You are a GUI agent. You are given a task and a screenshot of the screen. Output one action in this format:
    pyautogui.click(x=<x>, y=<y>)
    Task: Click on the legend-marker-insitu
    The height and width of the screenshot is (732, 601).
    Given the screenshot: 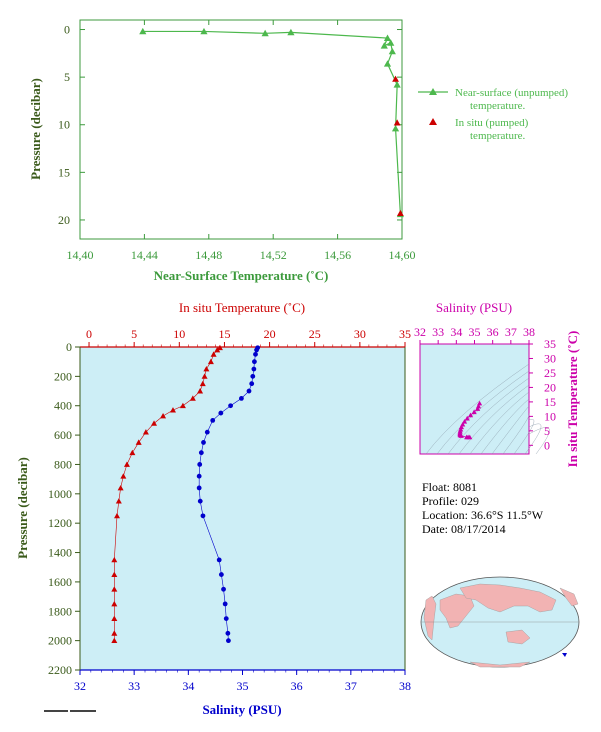 What is the action you would take?
    pyautogui.click(x=433, y=121)
    